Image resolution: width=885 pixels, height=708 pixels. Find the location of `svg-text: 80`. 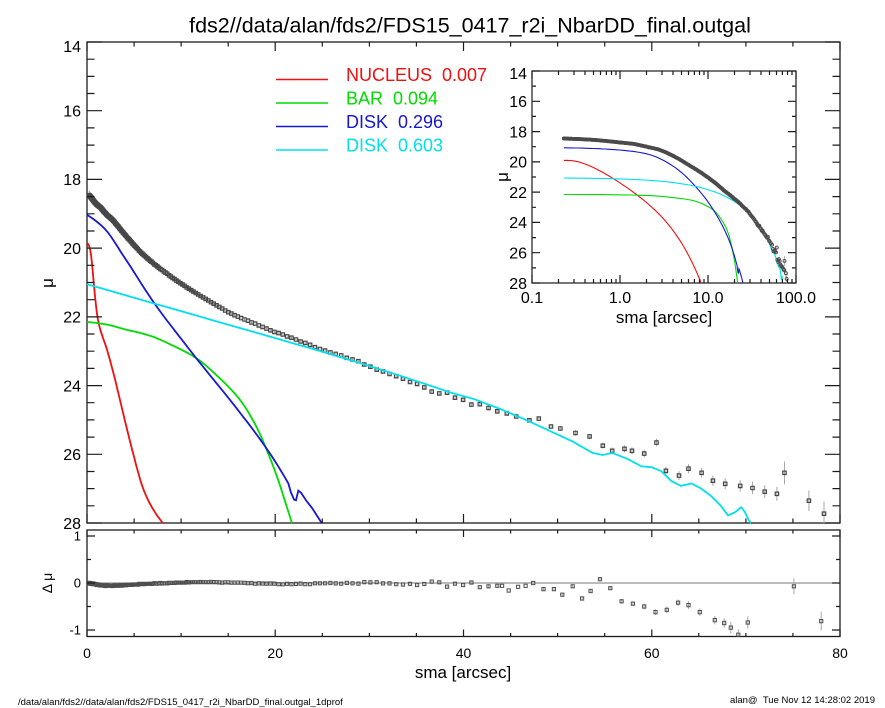

svg-text: 80 is located at coordinates (840, 653).